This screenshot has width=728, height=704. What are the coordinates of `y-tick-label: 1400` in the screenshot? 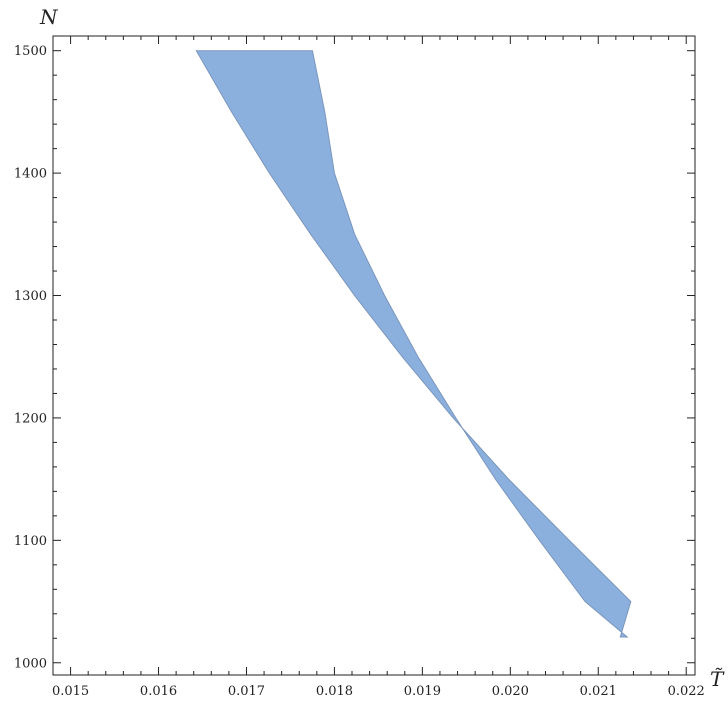 It's located at (30, 174).